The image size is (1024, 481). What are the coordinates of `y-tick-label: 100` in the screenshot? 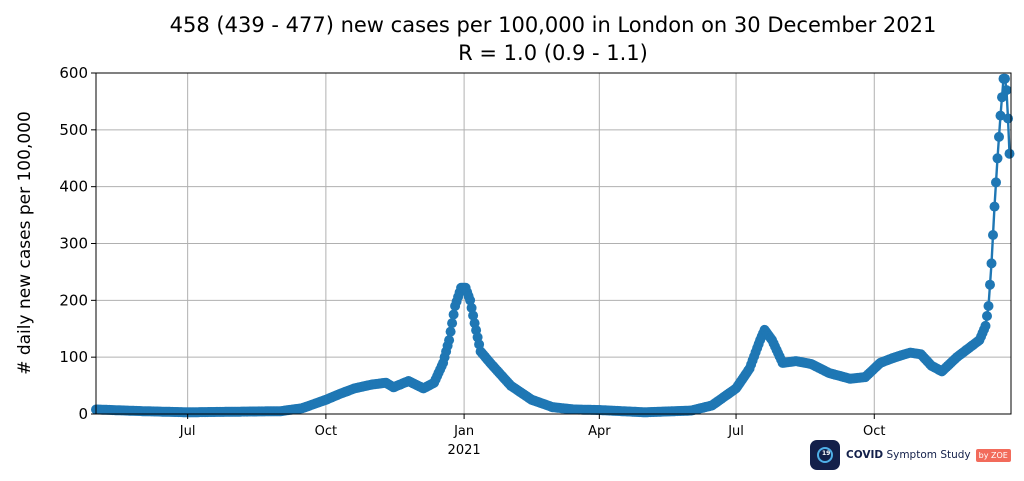 It's located at (73, 357).